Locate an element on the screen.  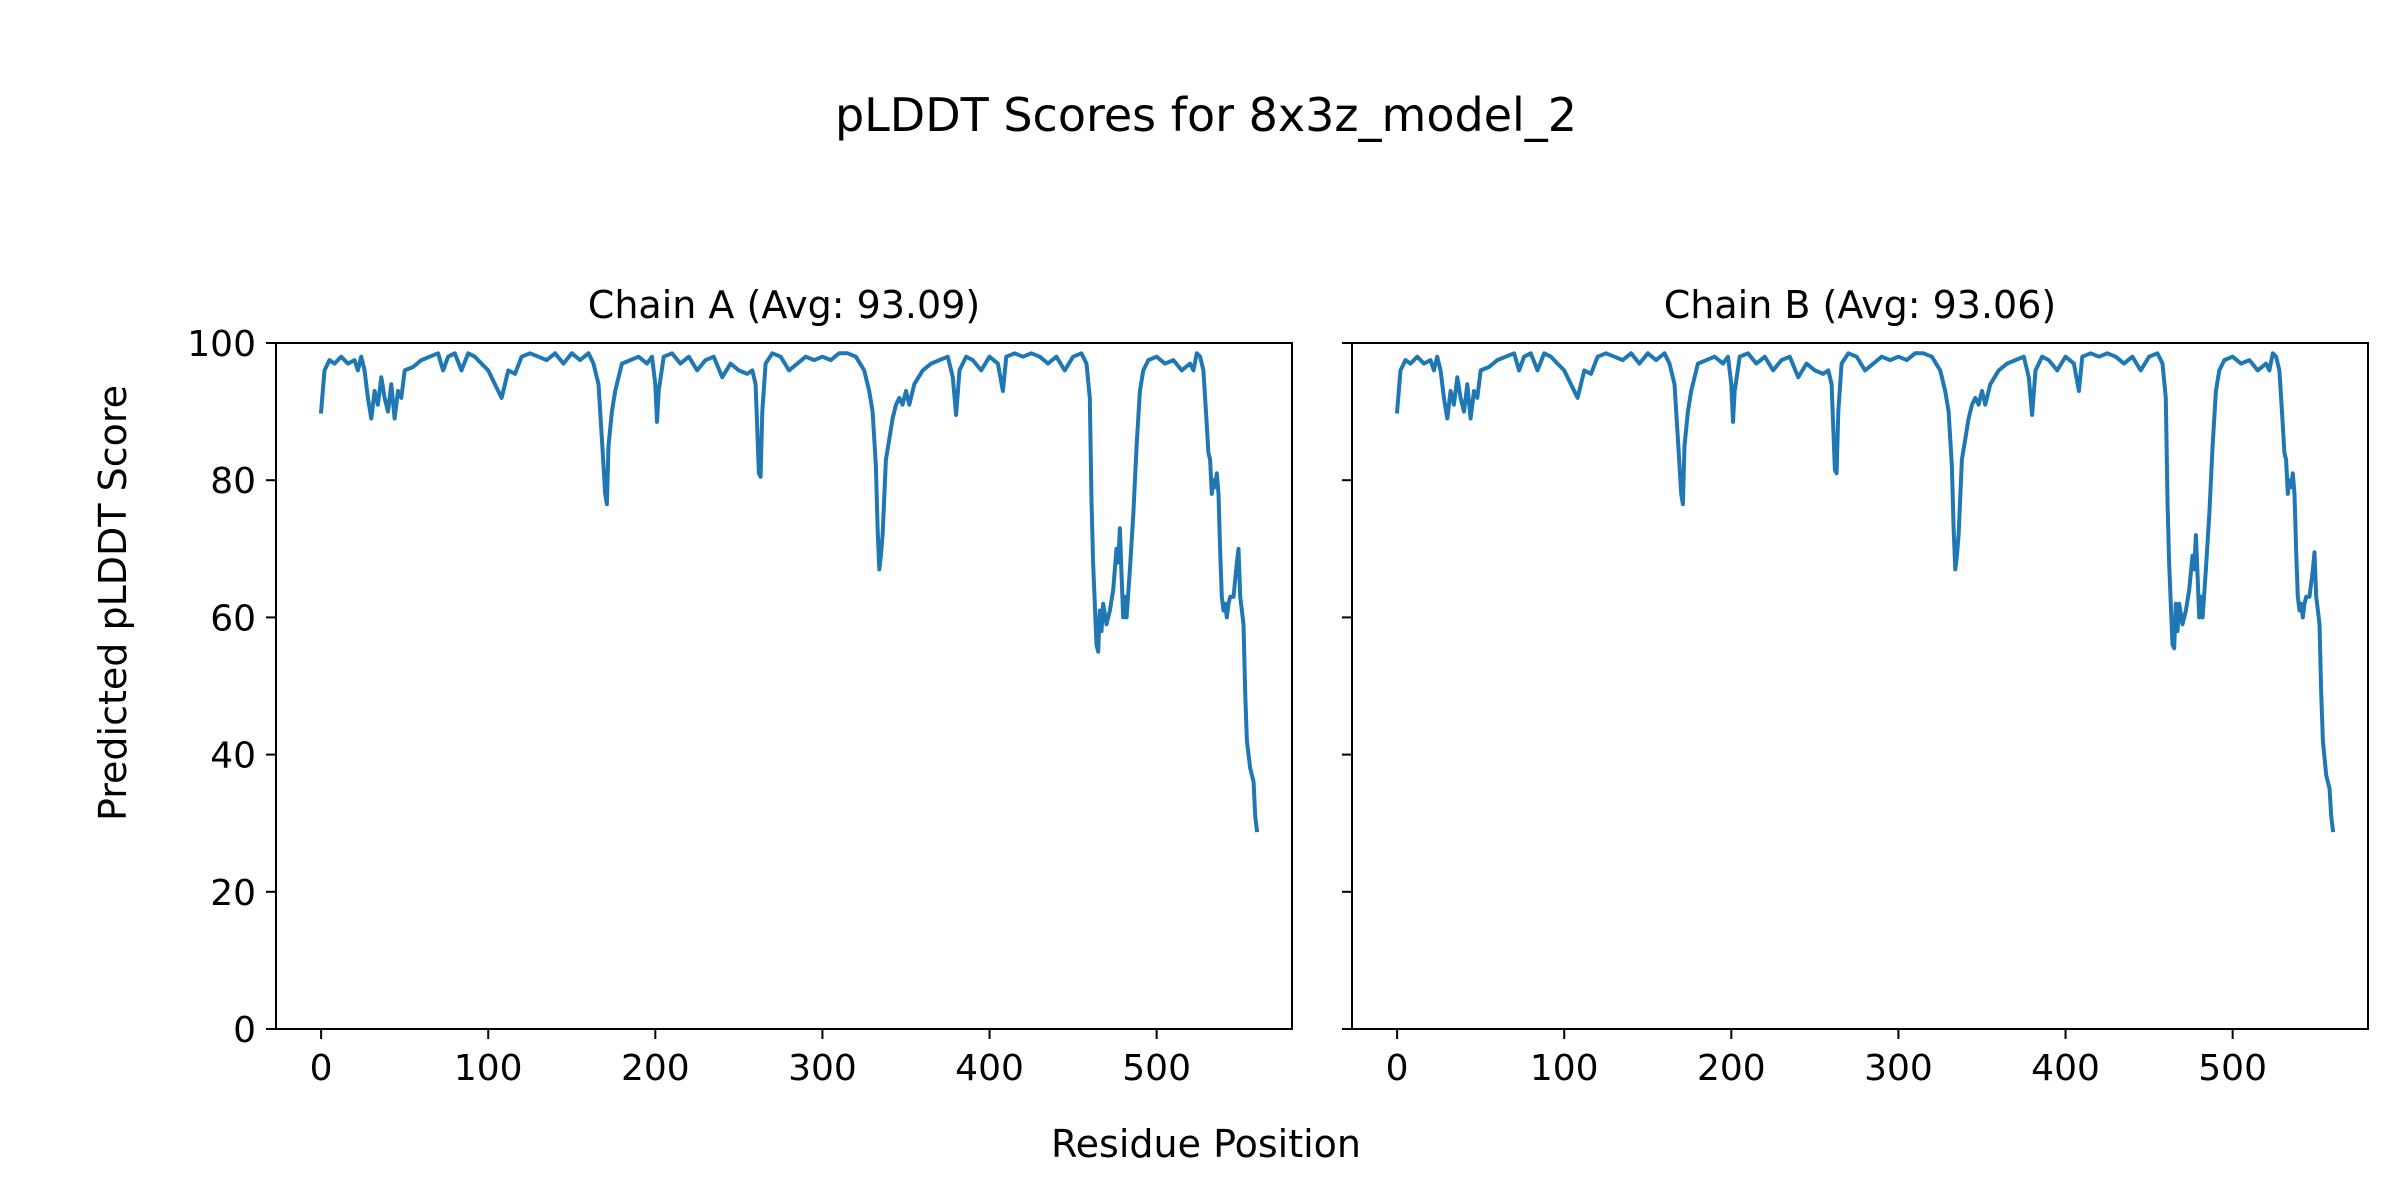
y-tick-label: 40 is located at coordinates (233, 756).